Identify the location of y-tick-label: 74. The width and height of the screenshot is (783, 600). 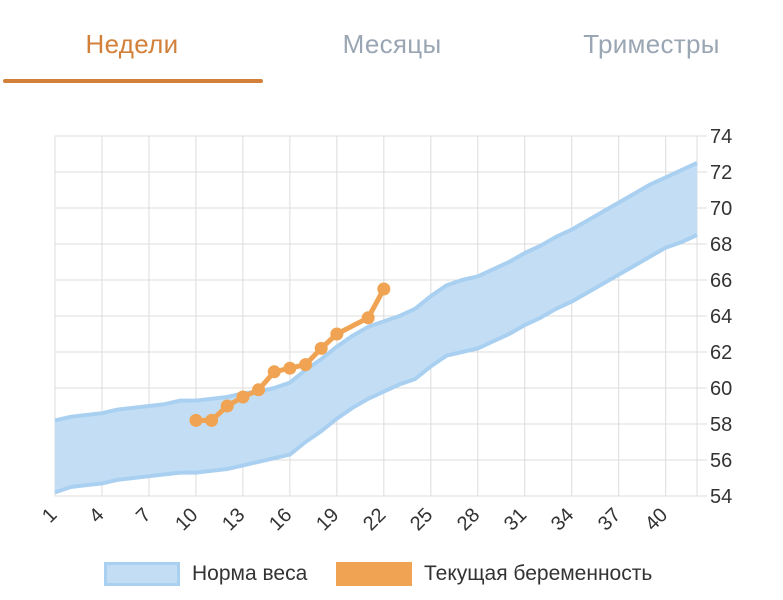
(721, 137).